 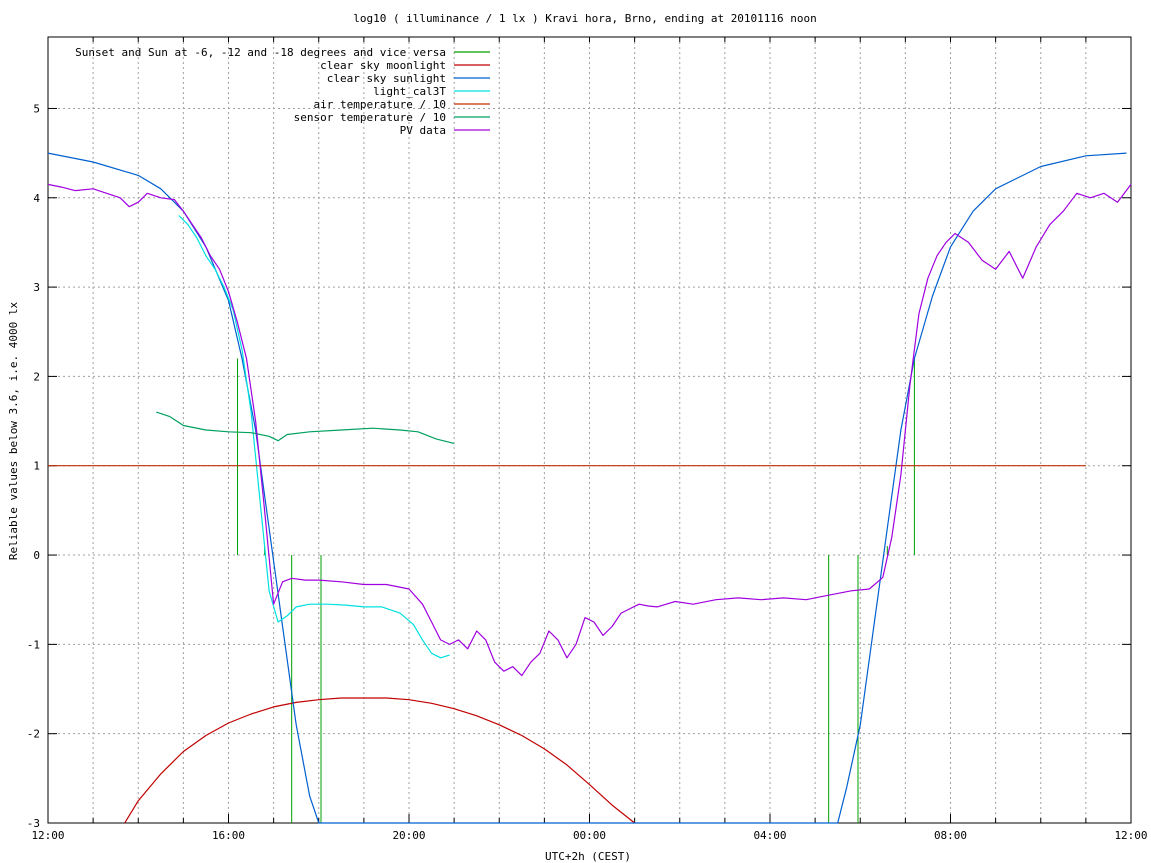 I want to click on legend-label: clear sky sunlight, so click(x=386, y=78).